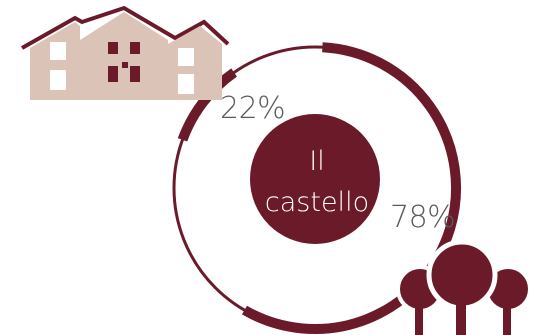 The width and height of the screenshot is (542, 335). I want to click on center-title-line1: Il, so click(317, 161).